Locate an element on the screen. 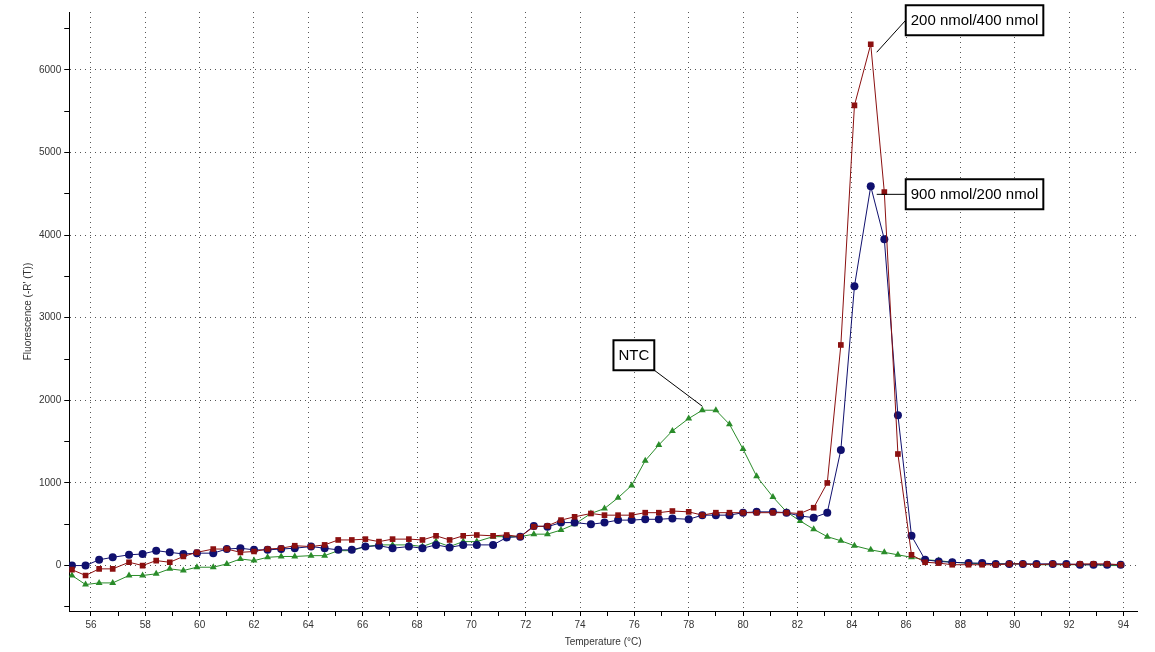 The image size is (1155, 652). text: NTC is located at coordinates (634, 355).